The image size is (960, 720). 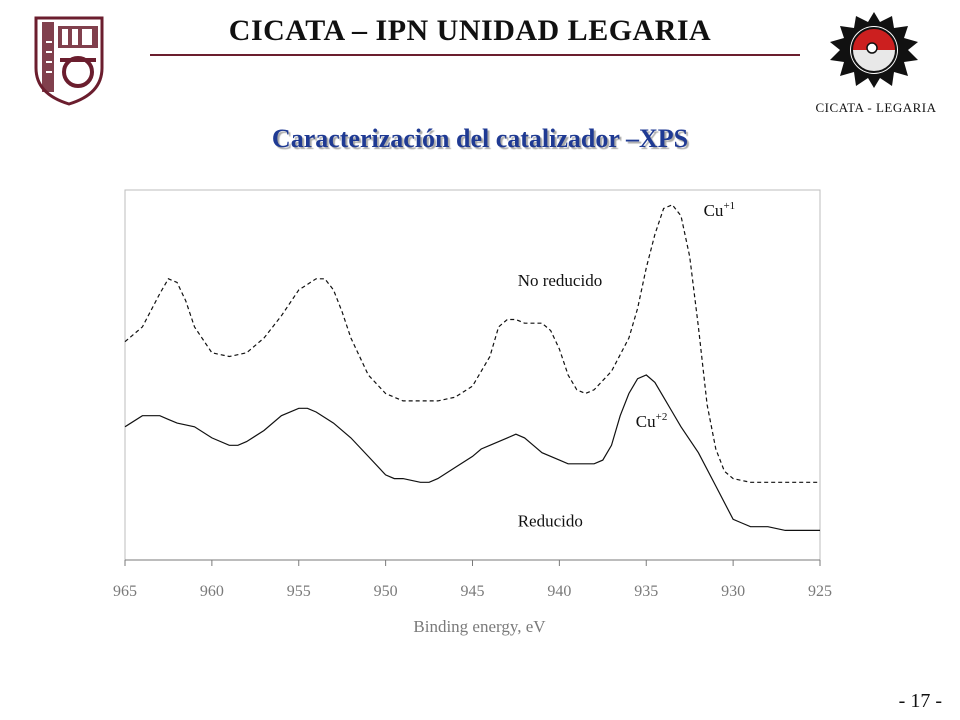 I want to click on x-tick-label-935: 935, so click(x=646, y=591).